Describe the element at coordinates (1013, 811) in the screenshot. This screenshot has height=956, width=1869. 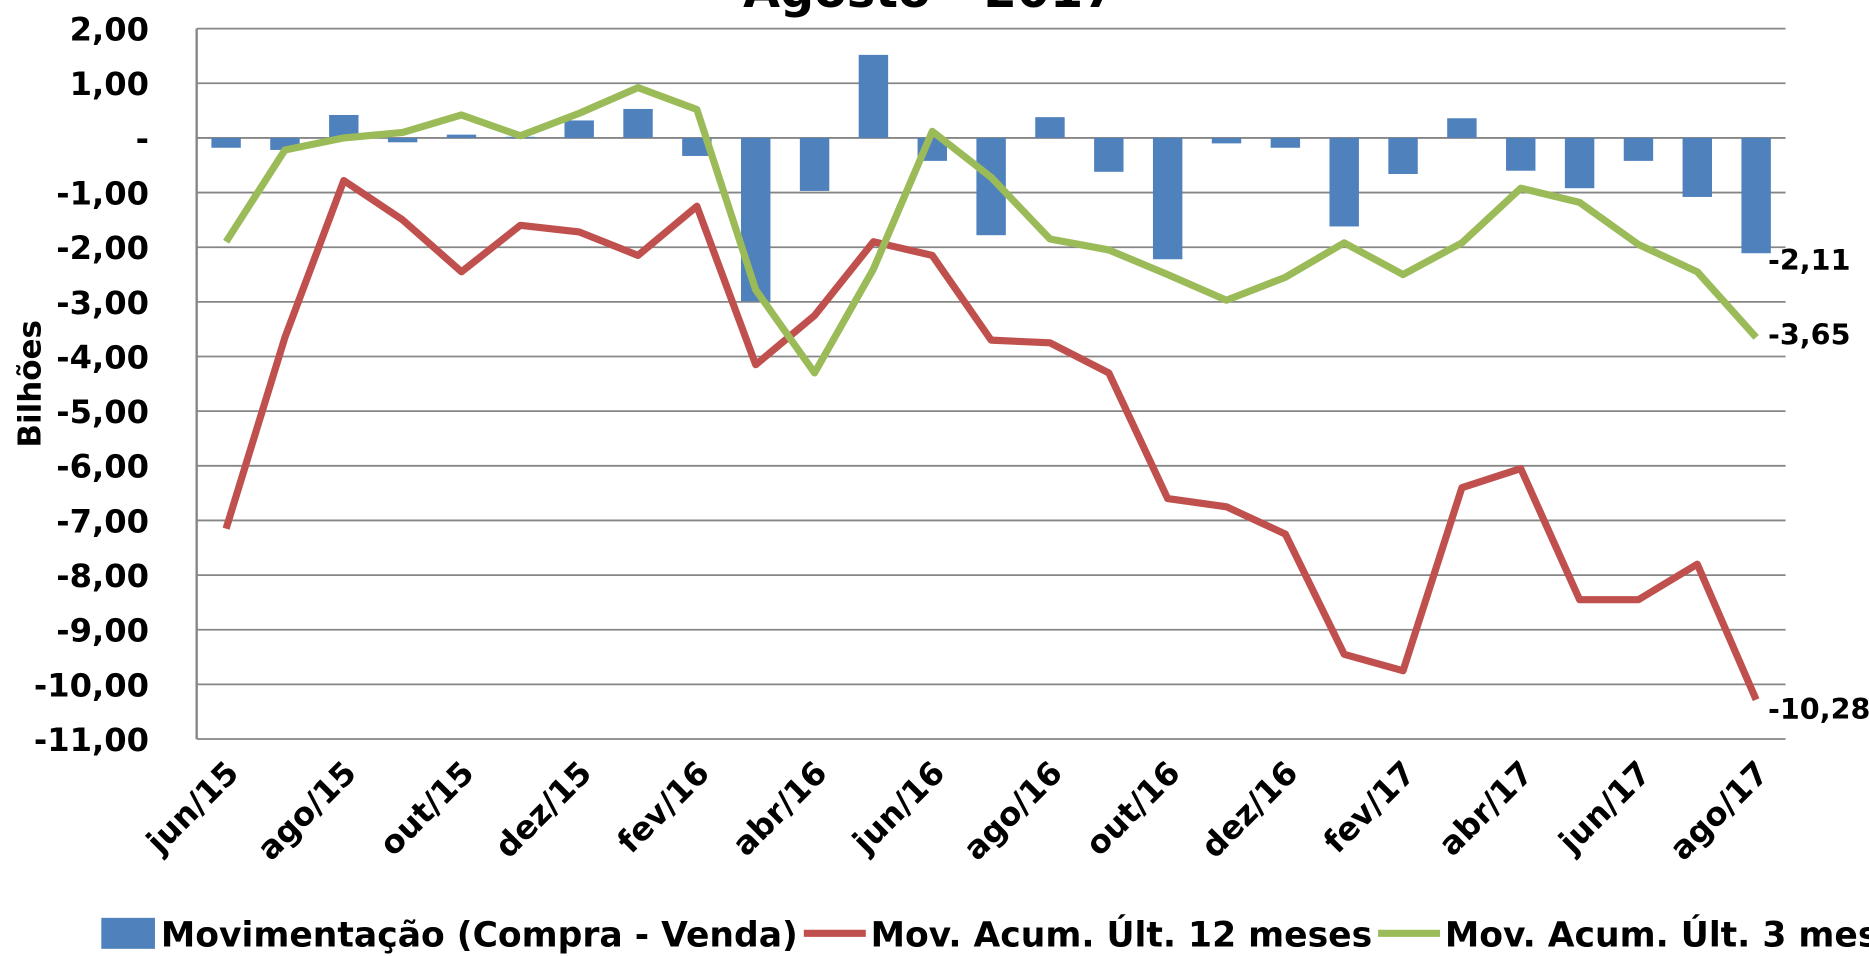
I see `x-tick-label: ago/16` at that location.